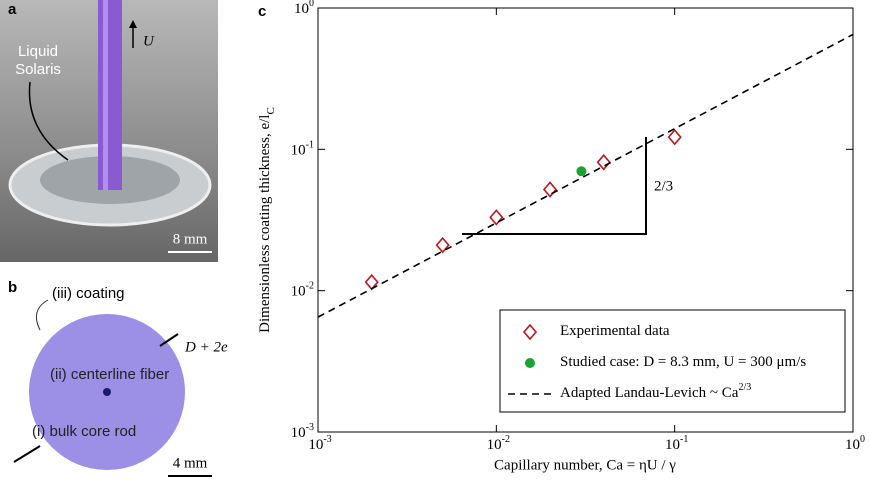 The image size is (869, 487). Describe the element at coordinates (107, 392) in the screenshot. I see `fiber` at that location.